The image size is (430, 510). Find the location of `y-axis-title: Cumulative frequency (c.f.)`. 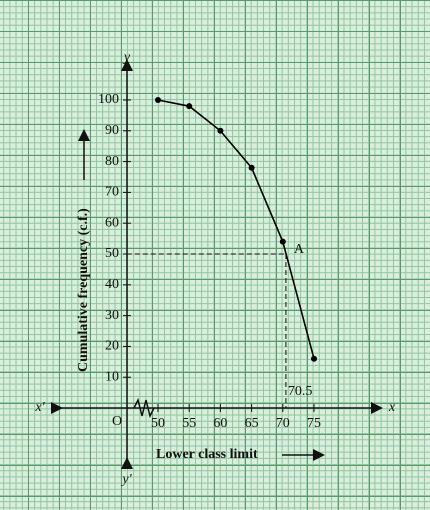

y-axis-title: Cumulative frequency (c.f.) is located at coordinates (83, 290).